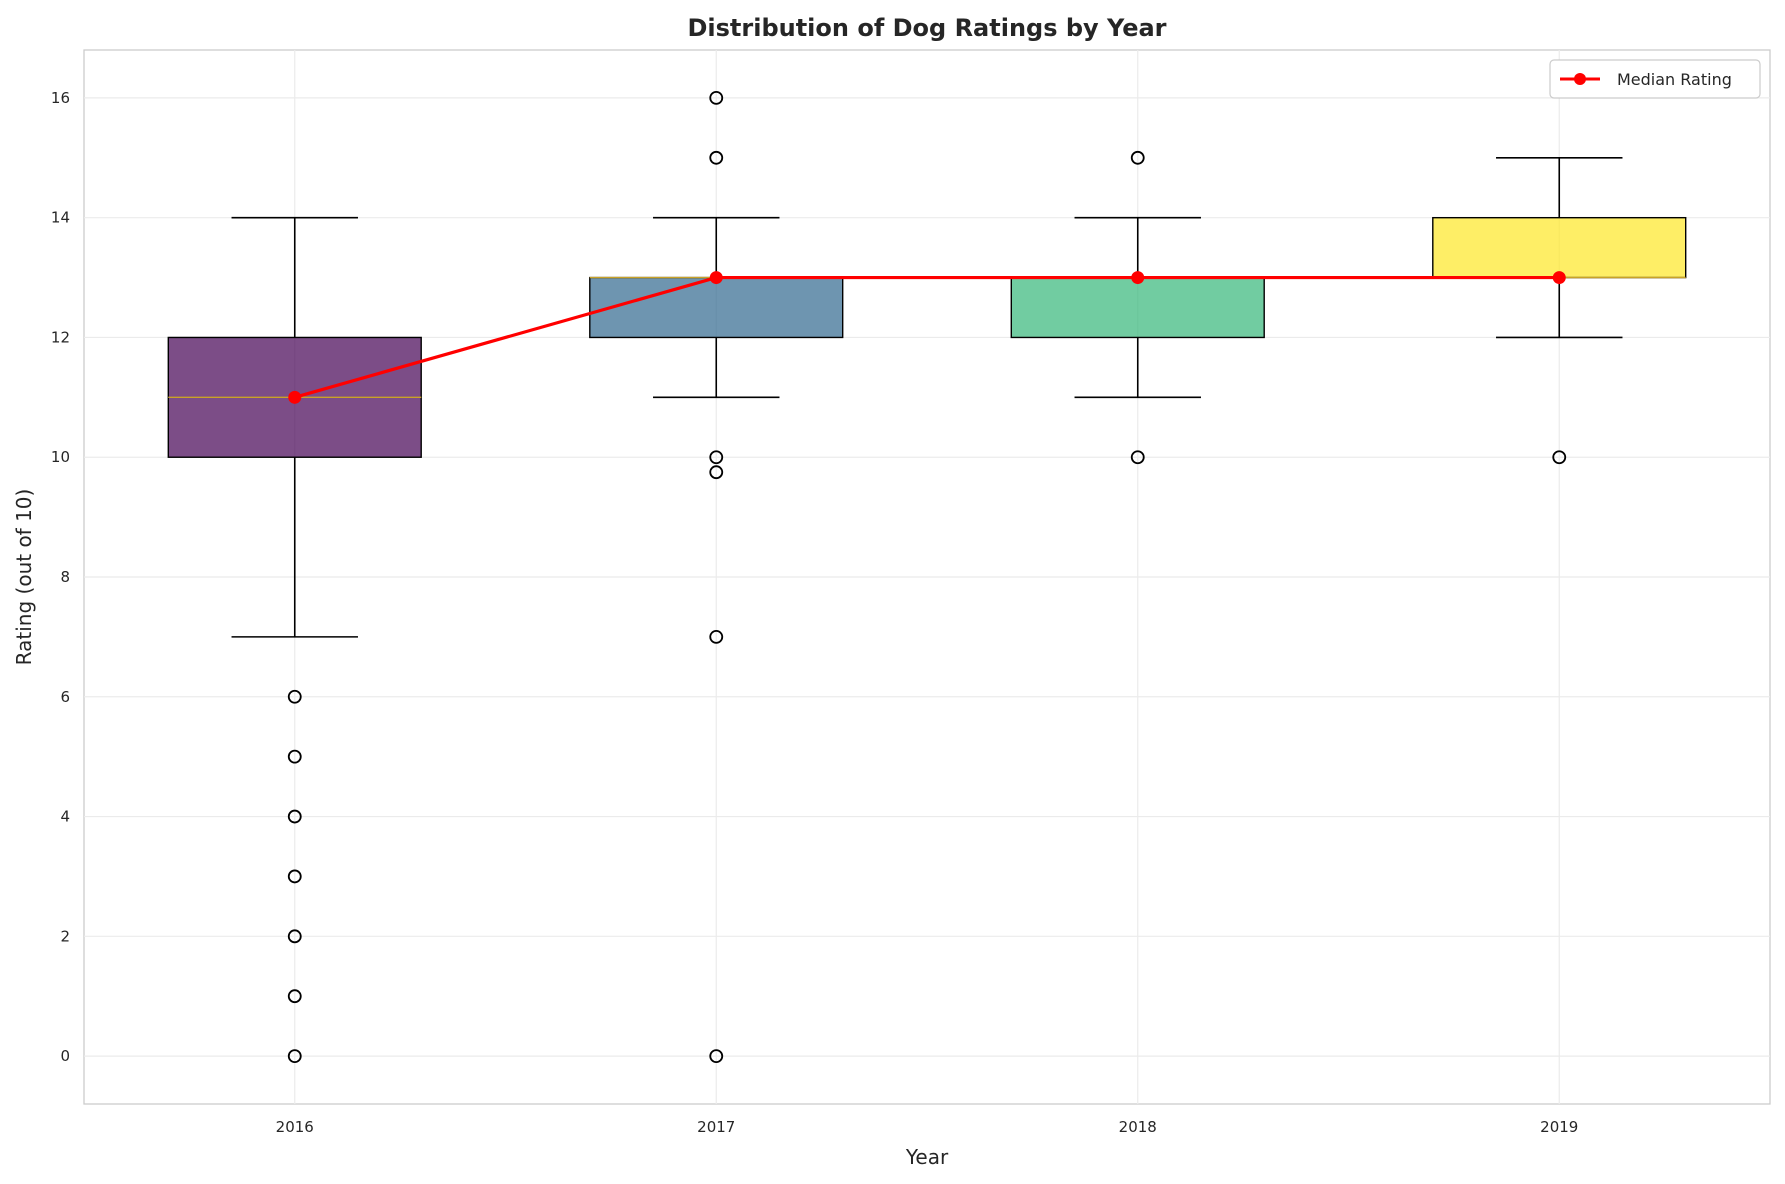  Describe the element at coordinates (60, 457) in the screenshot. I see `y-tick-label: 10` at that location.